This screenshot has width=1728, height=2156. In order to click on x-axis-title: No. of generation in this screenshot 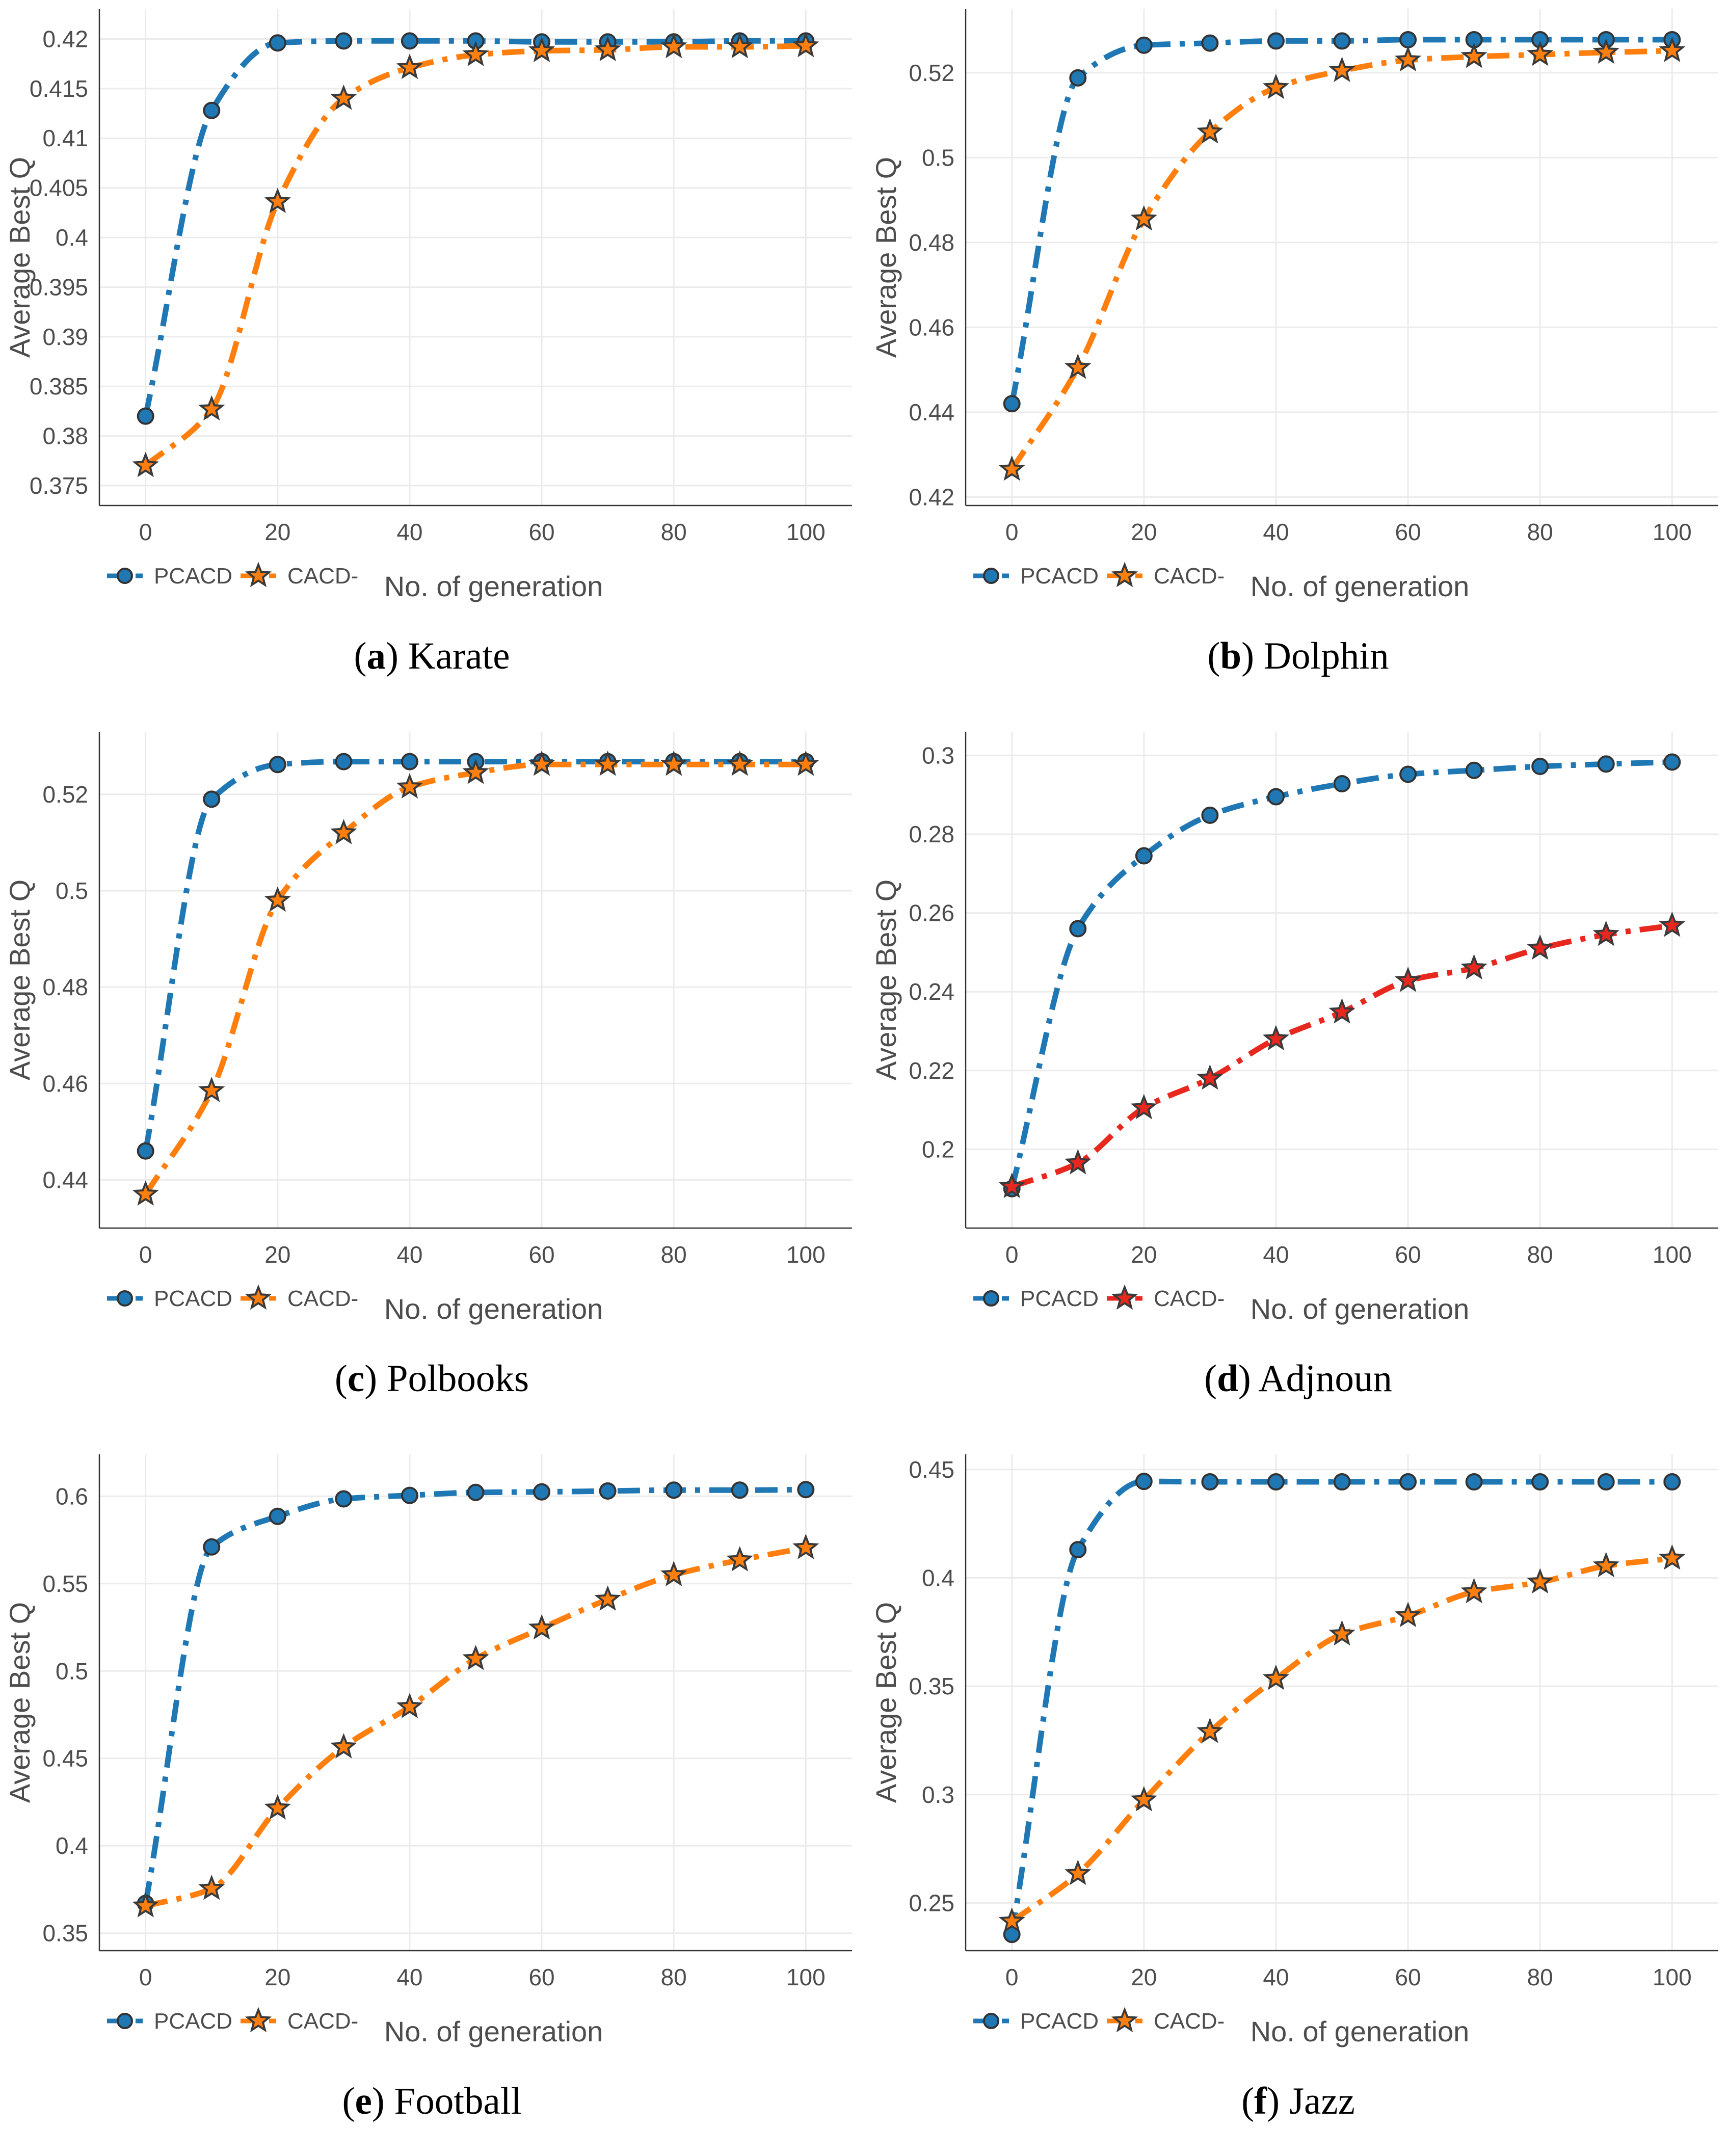, I will do `click(1360, 2031)`.